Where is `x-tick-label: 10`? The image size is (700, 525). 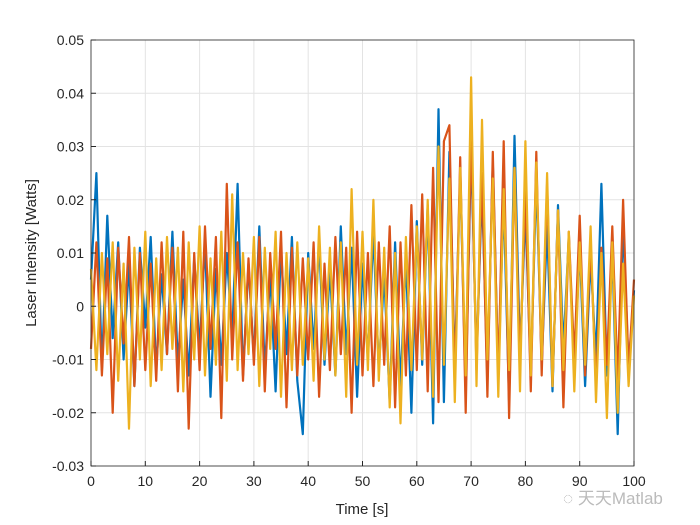
x-tick-label: 10 is located at coordinates (146, 481).